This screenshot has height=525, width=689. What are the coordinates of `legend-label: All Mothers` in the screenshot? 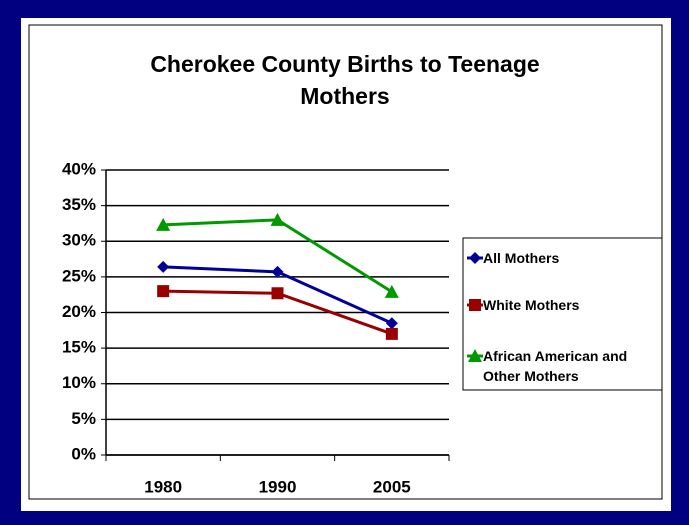 It's located at (521, 258).